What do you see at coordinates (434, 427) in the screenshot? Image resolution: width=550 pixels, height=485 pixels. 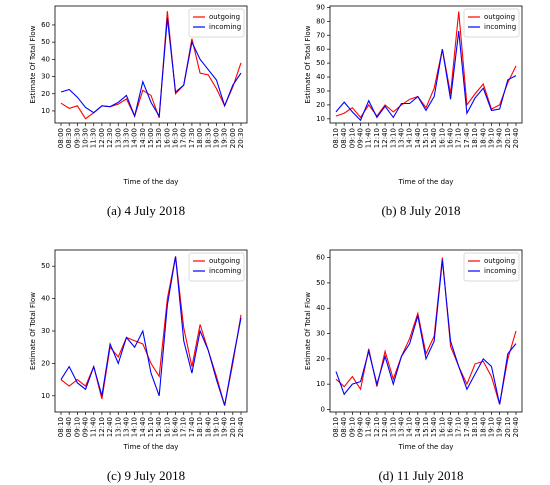 I see `x-tick-label: 15:40` at bounding box center [434, 427].